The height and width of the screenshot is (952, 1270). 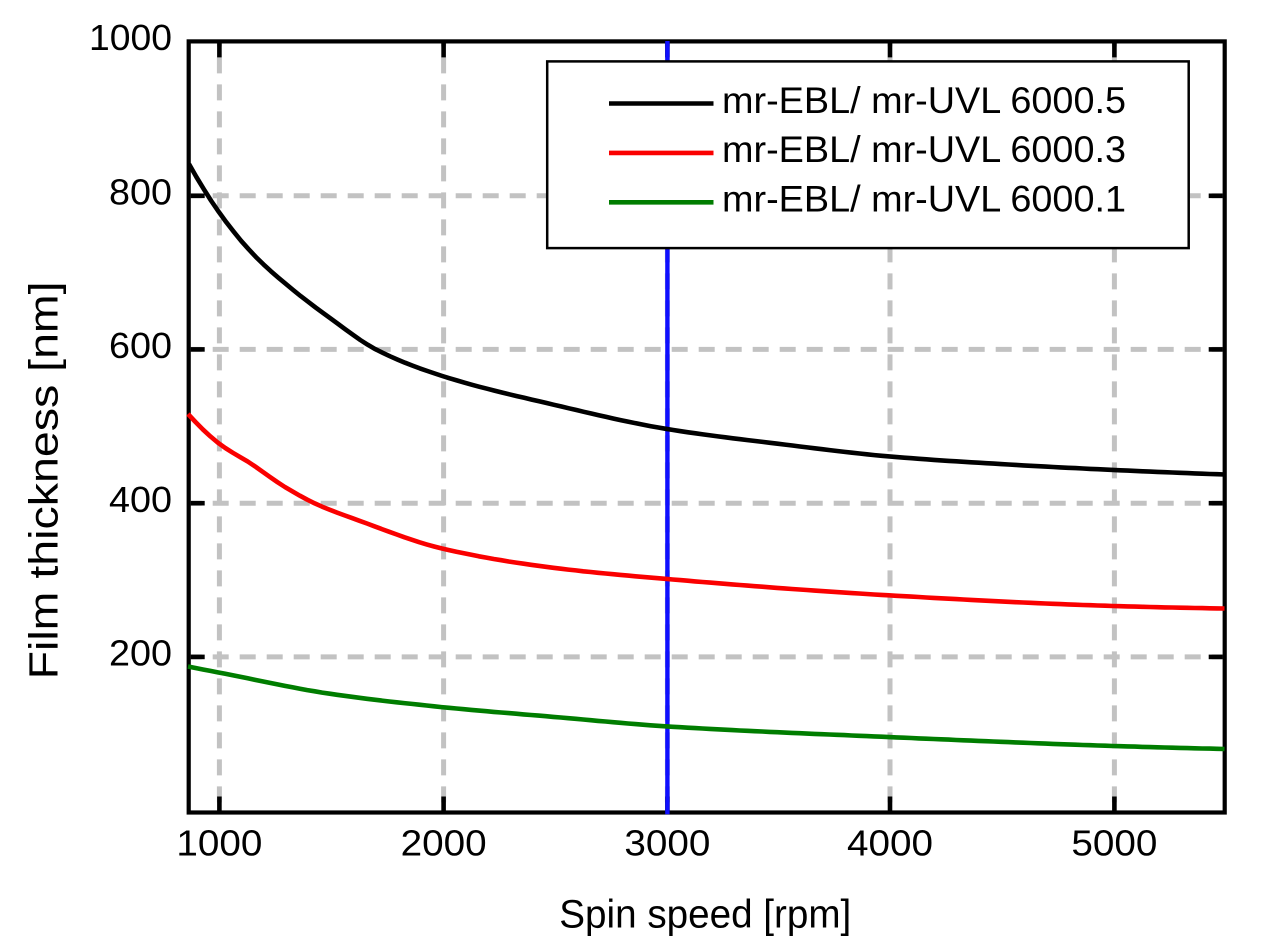 What do you see at coordinates (44, 480) in the screenshot?
I see `svg-text: Film thickness [nm]` at bounding box center [44, 480].